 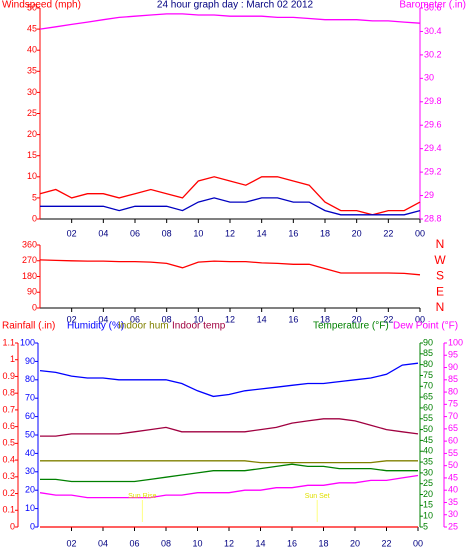 What do you see at coordinates (12, 359) in the screenshot?
I see `y-tick-label: 1` at bounding box center [12, 359].